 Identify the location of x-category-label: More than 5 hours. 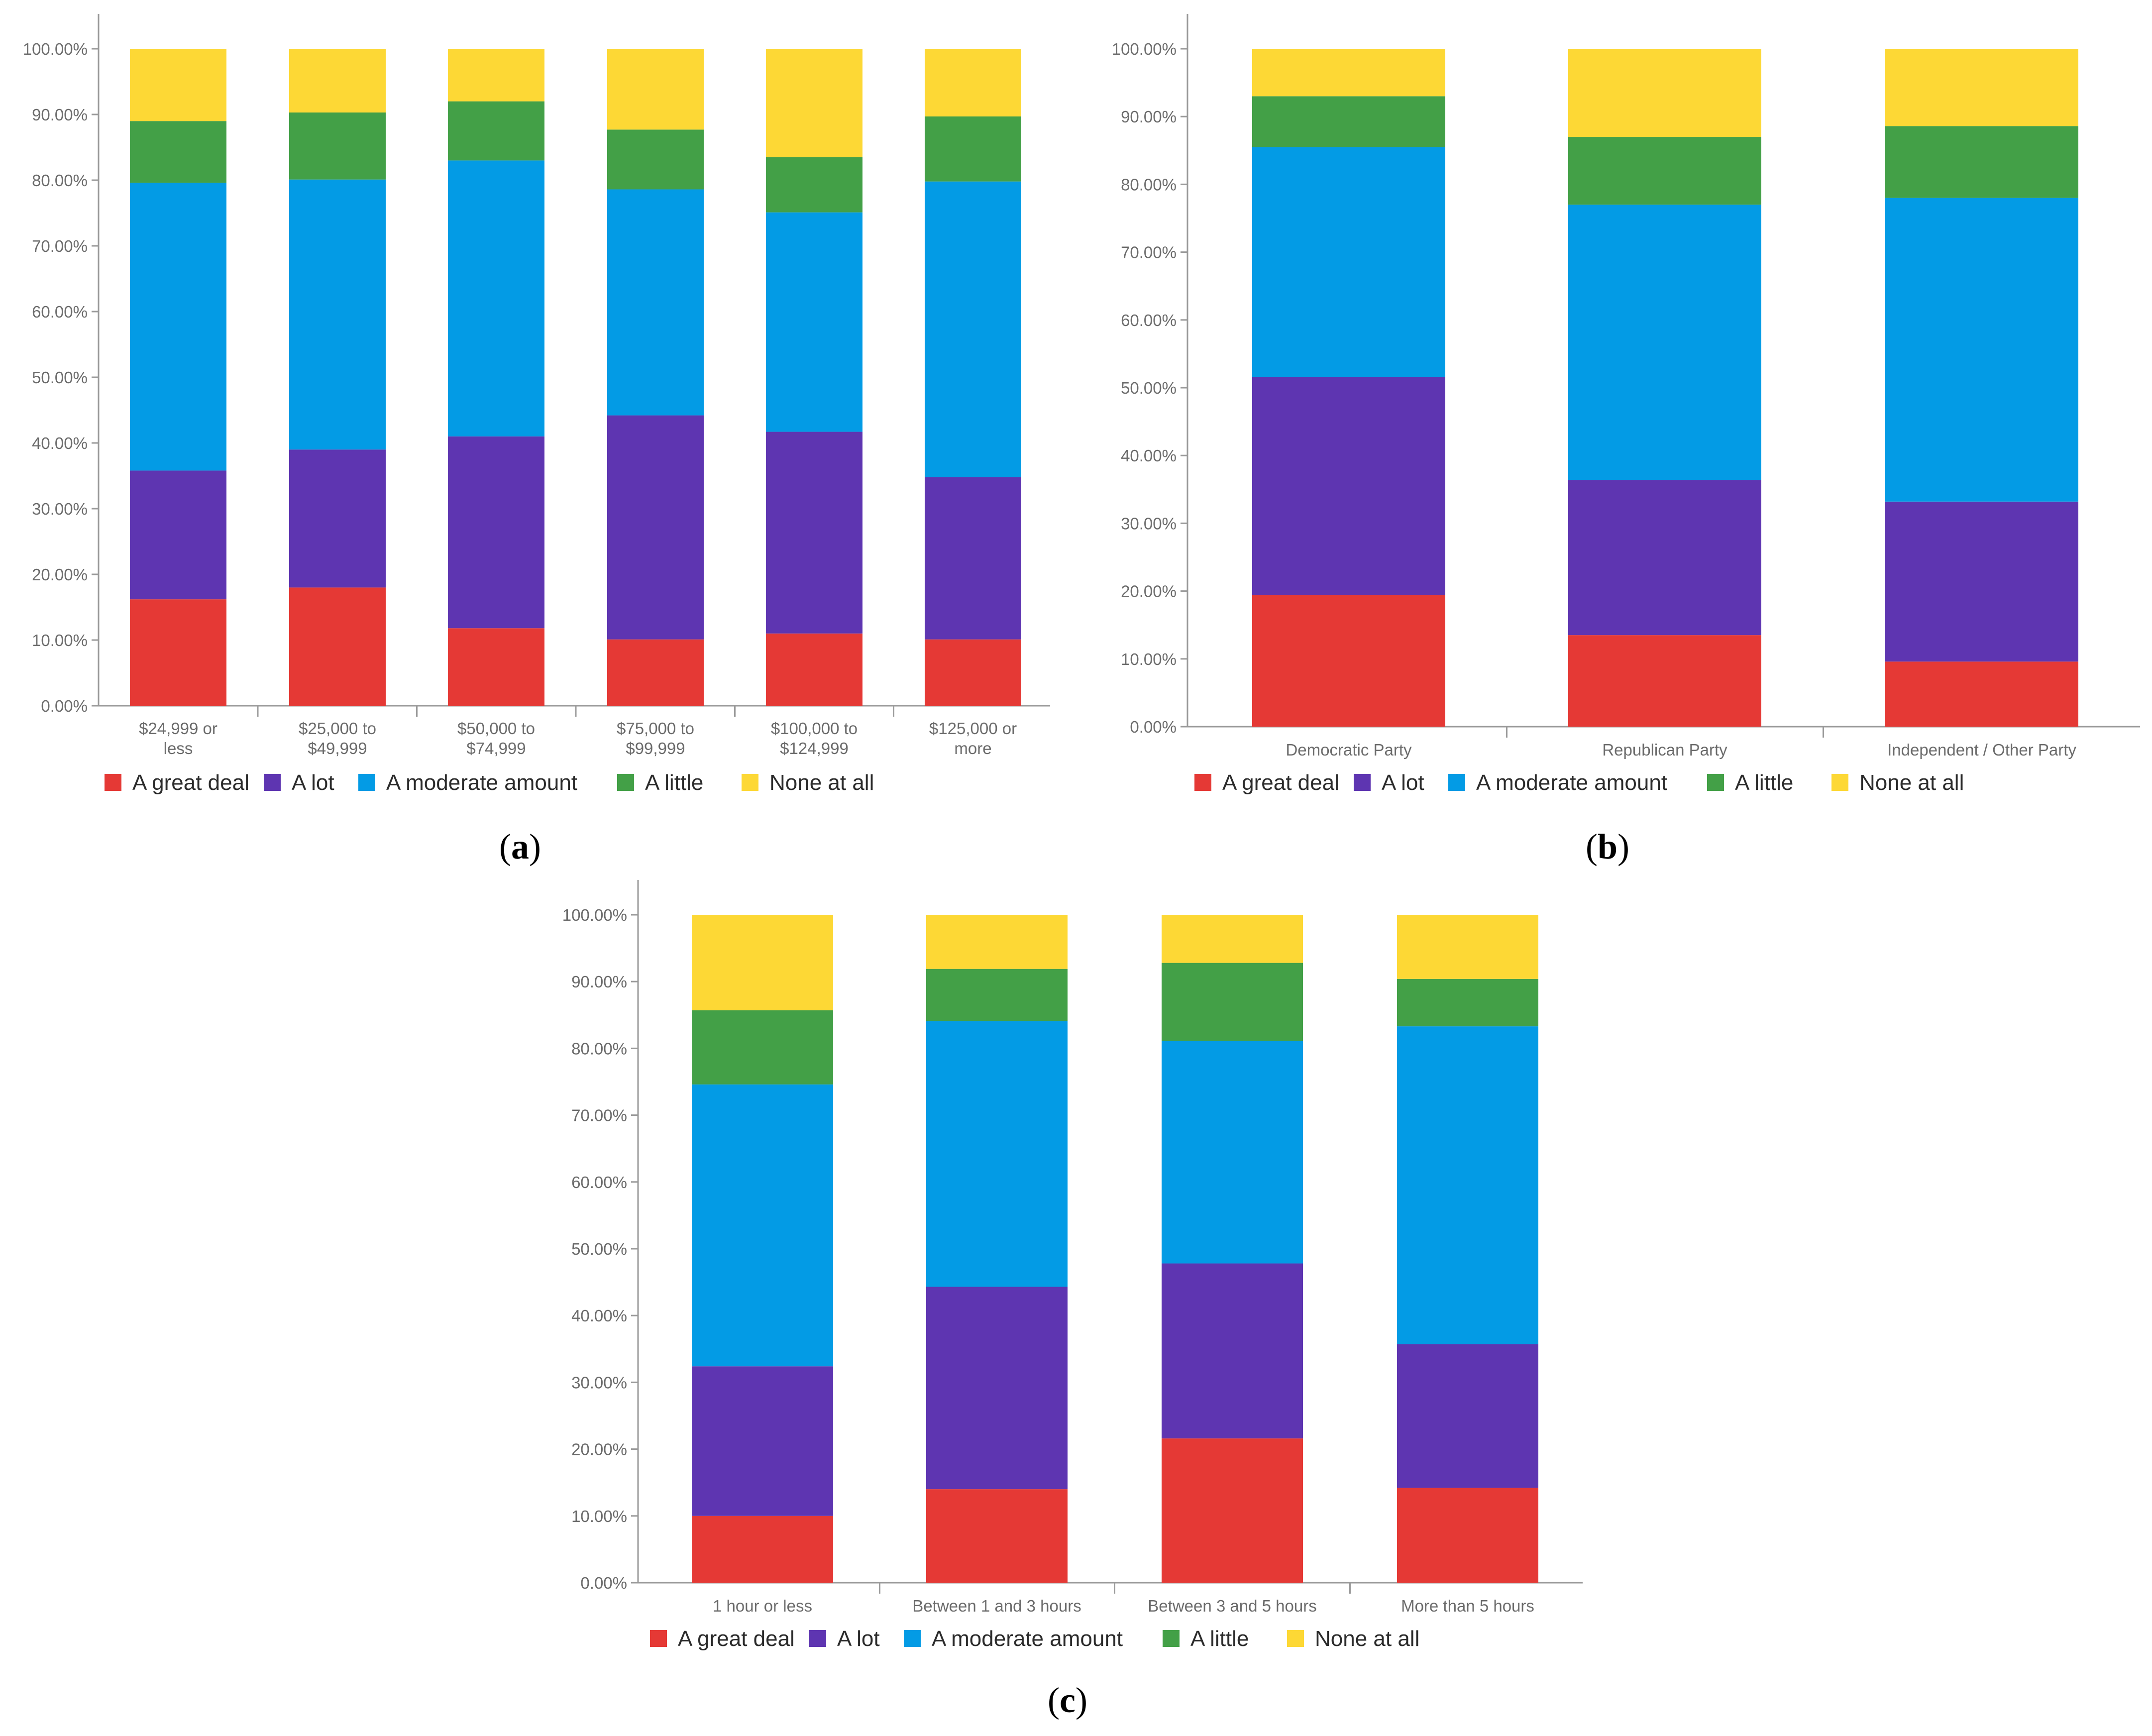
(1468, 1606).